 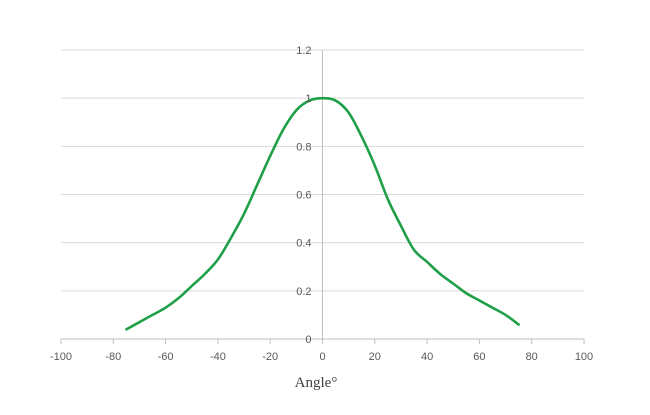 What do you see at coordinates (113, 357) in the screenshot?
I see `x-tick-label: -80` at bounding box center [113, 357].